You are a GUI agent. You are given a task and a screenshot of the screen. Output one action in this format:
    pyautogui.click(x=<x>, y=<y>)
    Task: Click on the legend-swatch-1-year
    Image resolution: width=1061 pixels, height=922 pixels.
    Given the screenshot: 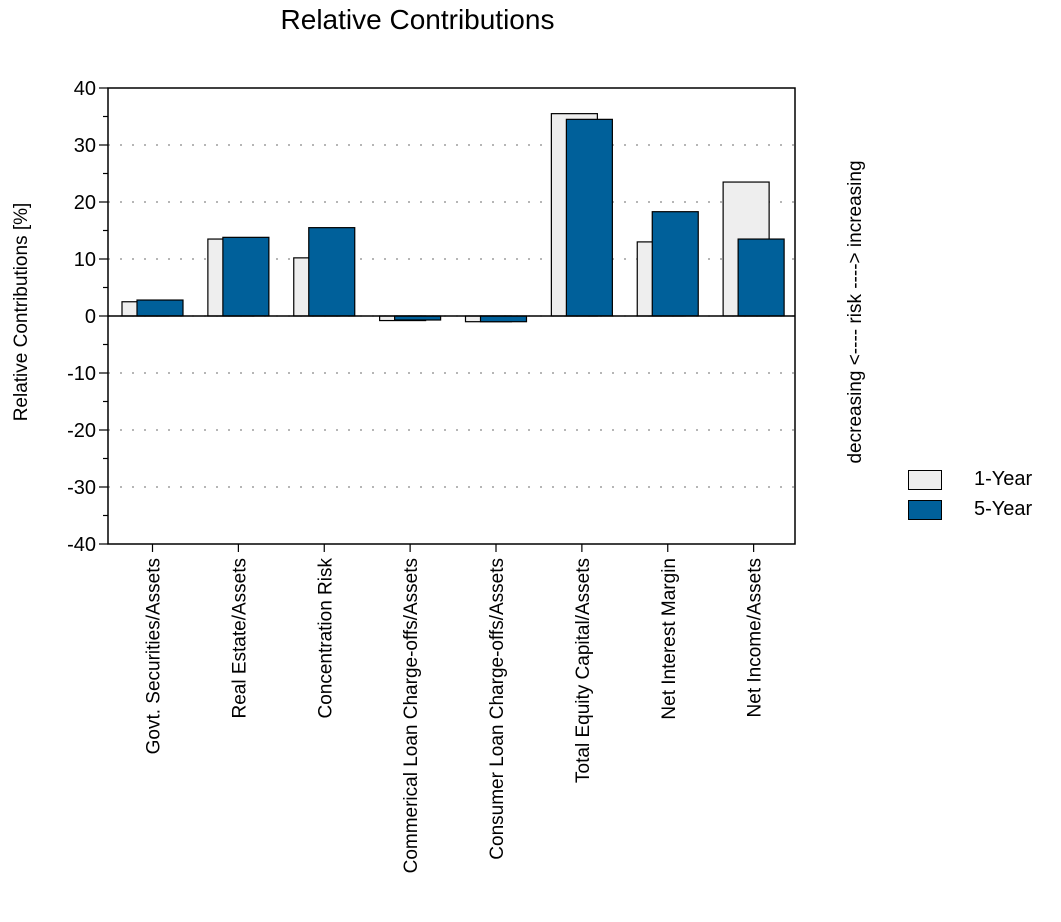 What is the action you would take?
    pyautogui.click(x=925, y=480)
    